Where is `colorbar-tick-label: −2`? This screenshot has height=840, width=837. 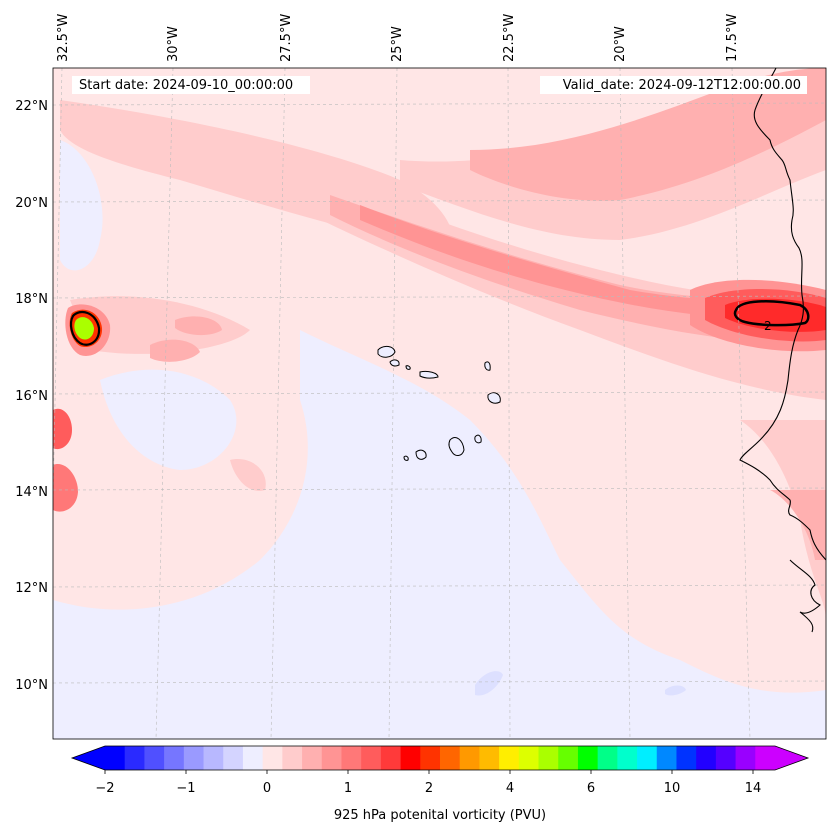
colorbar-tick-label: −2 is located at coordinates (104, 788).